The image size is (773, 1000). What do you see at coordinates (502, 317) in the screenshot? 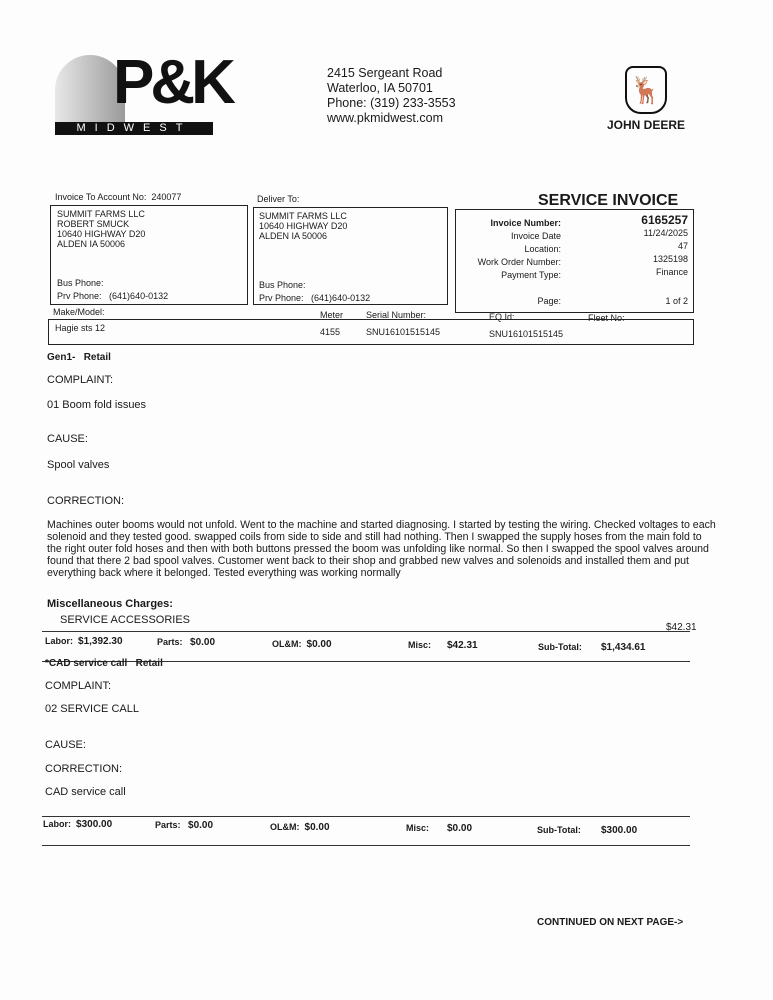
I see `eq-label: EQ Id:` at bounding box center [502, 317].